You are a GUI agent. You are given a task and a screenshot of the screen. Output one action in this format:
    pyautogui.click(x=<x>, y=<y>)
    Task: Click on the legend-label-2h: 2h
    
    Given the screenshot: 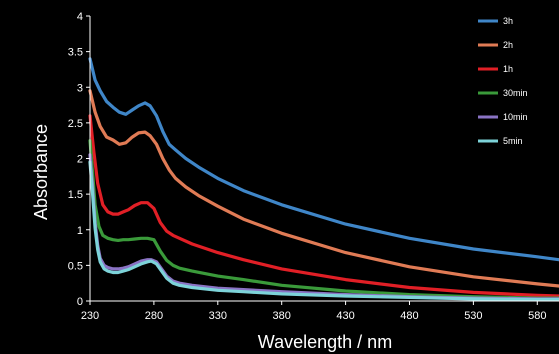 What is the action you would take?
    pyautogui.click(x=508, y=45)
    